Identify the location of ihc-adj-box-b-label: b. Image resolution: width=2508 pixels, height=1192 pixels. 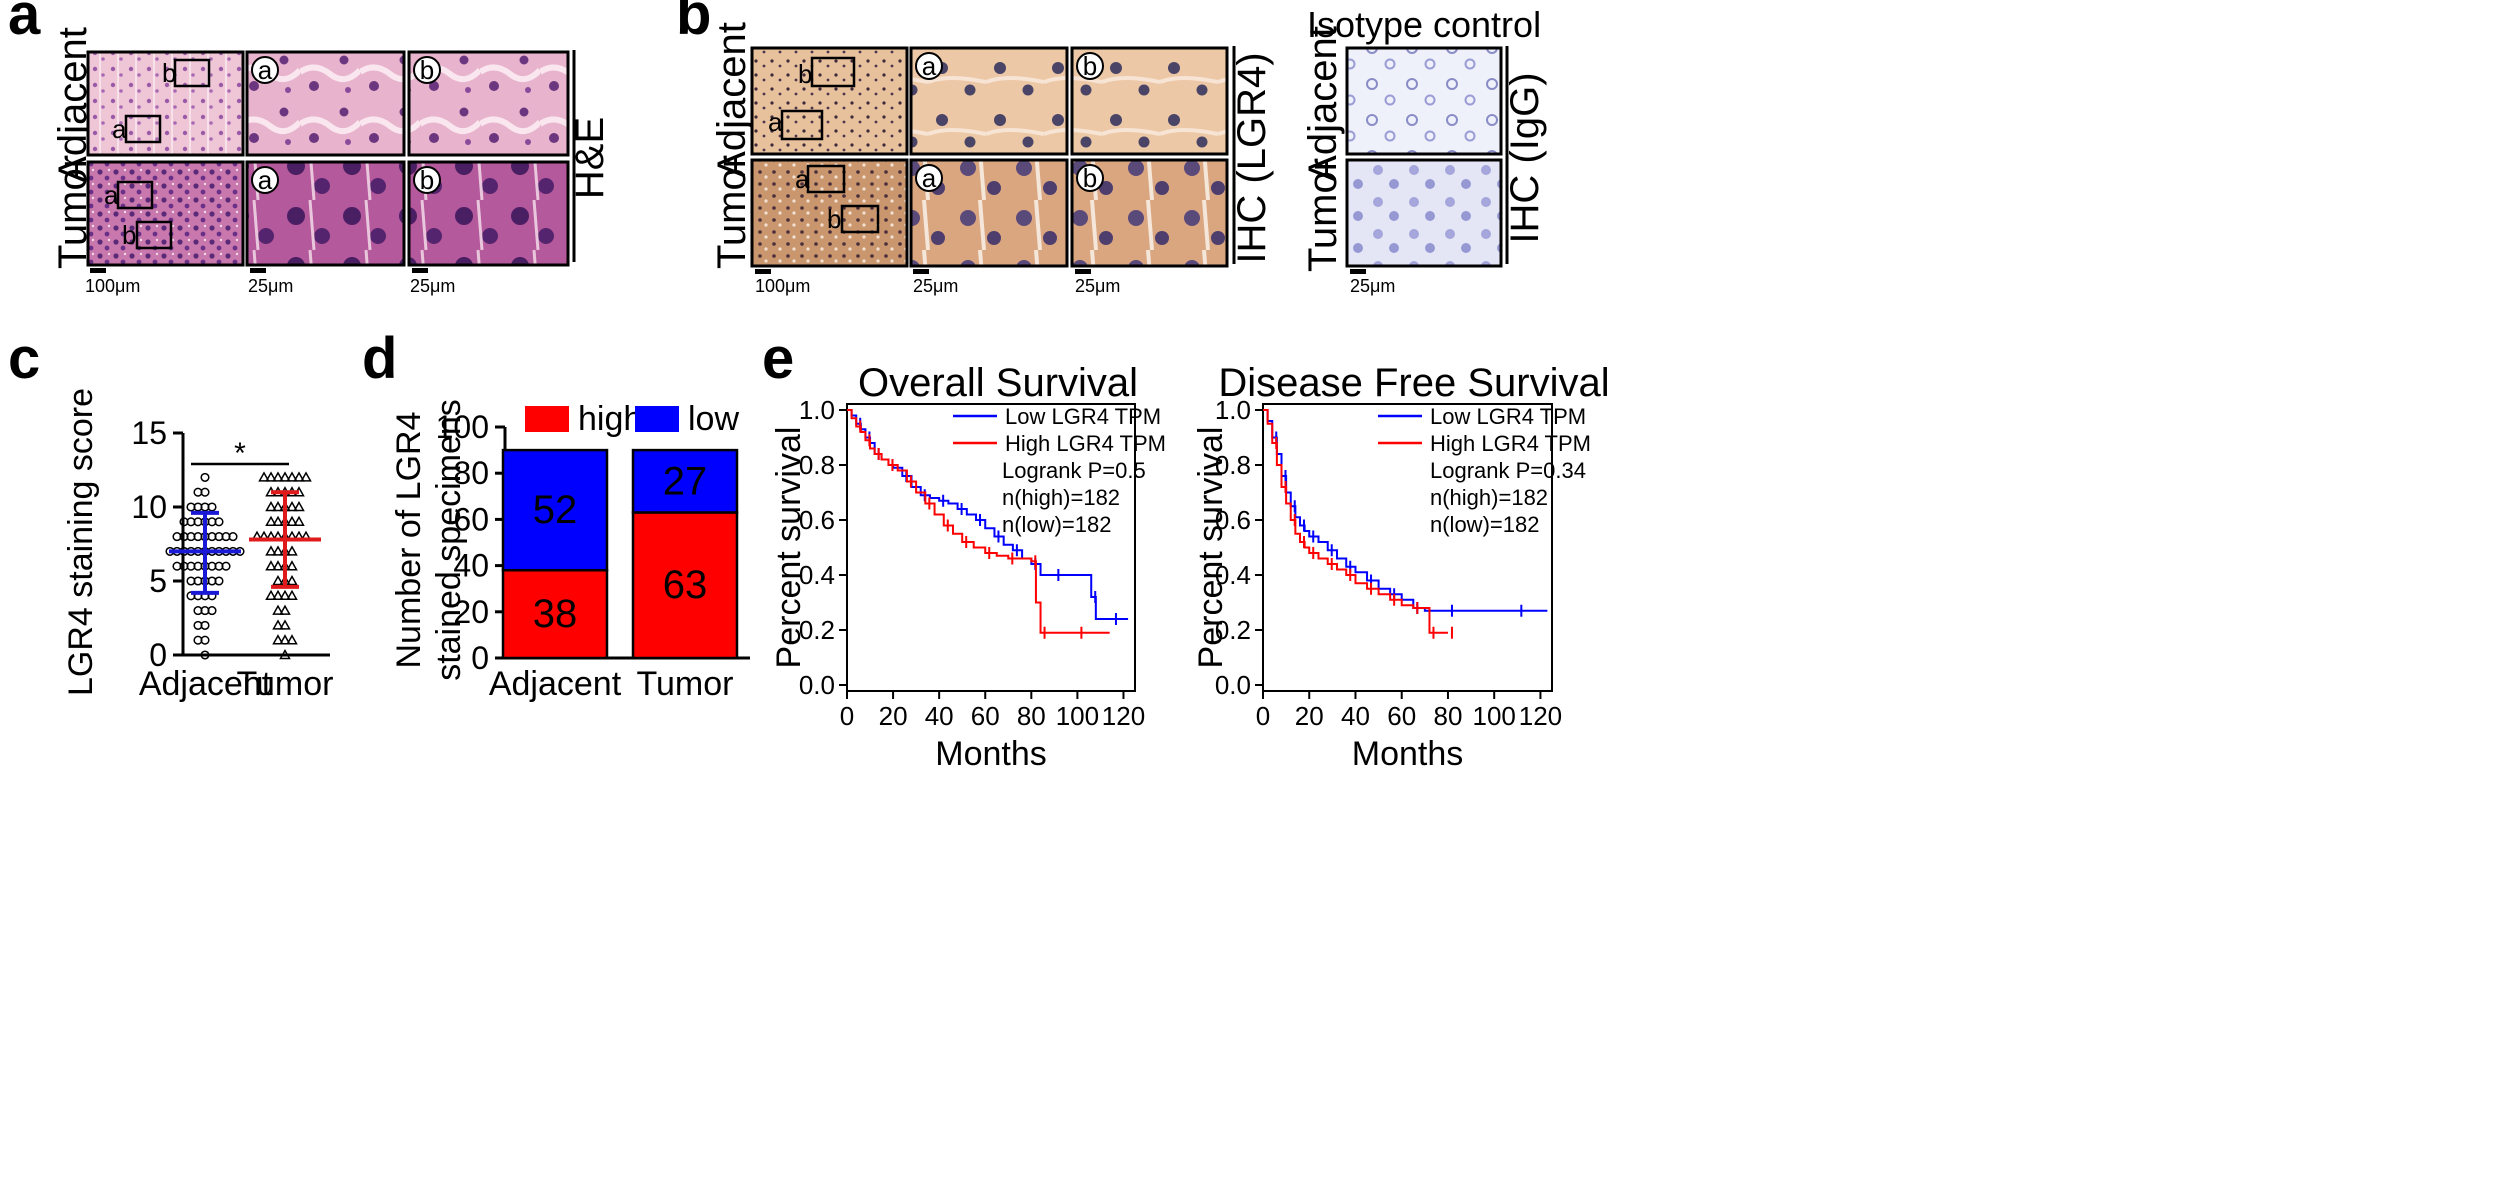
(805, 74).